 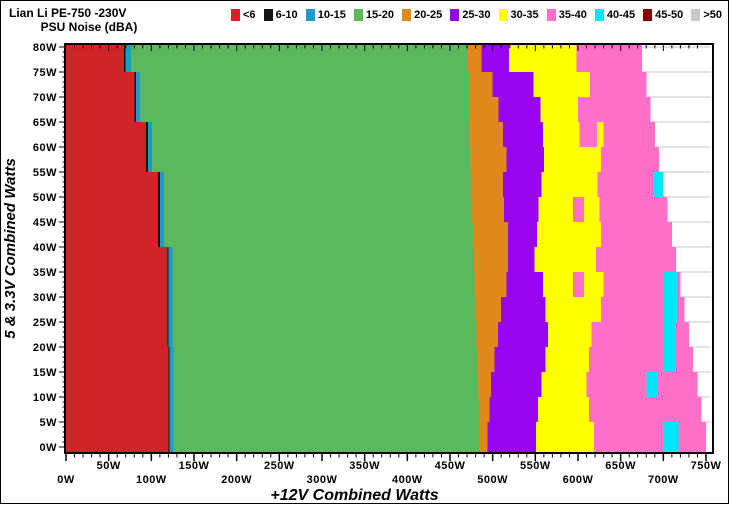 I want to click on x-tick-label: 100W, so click(x=151, y=480).